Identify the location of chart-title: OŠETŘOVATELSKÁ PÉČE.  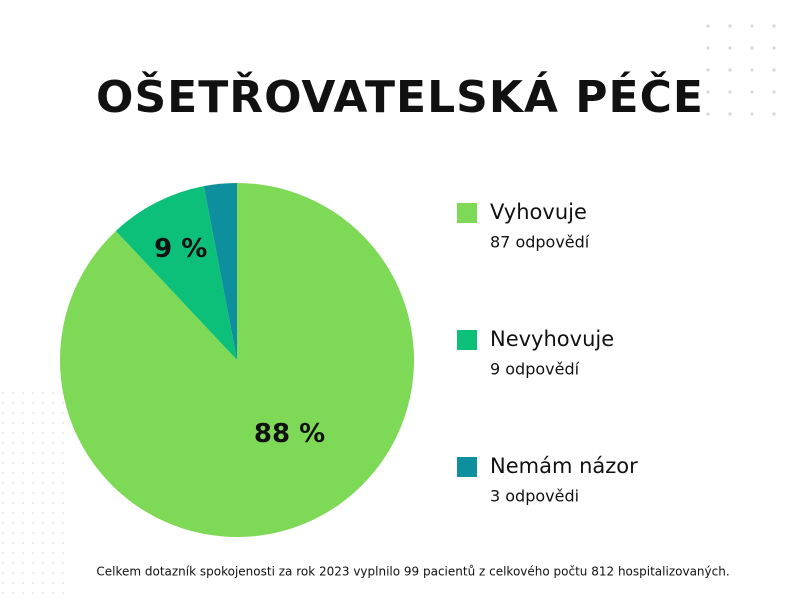
(400, 96).